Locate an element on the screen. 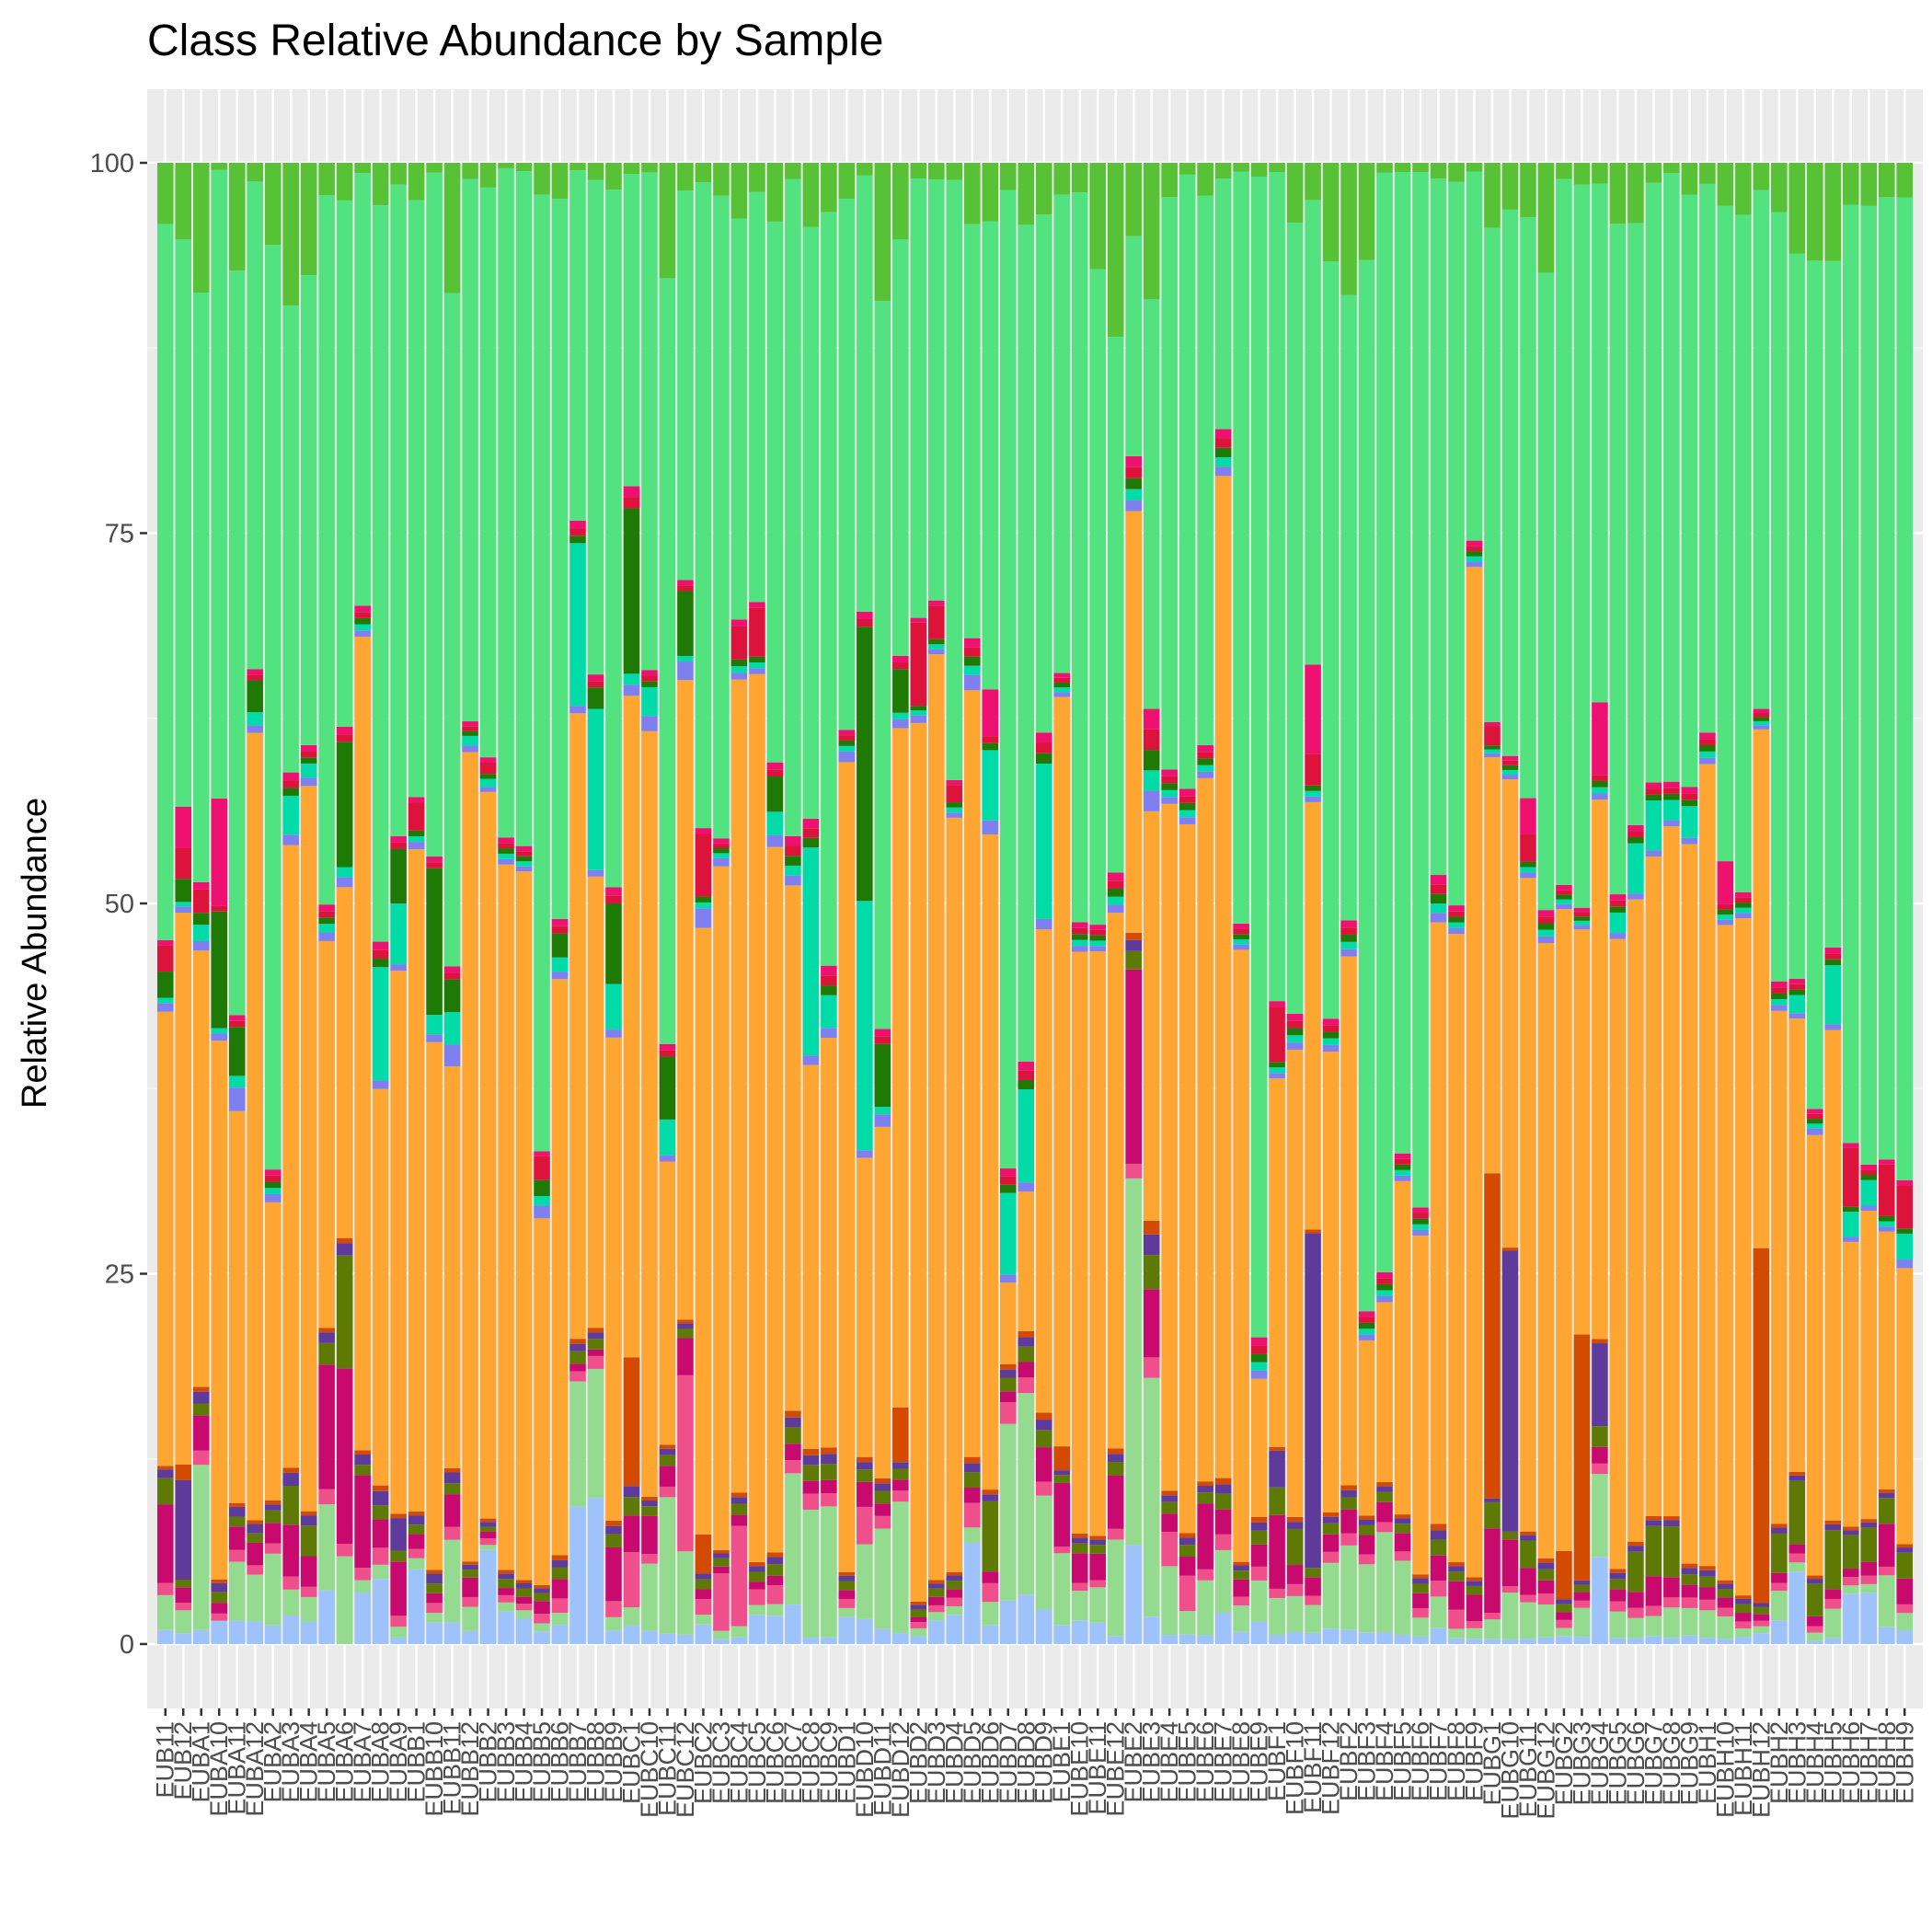 The height and width of the screenshot is (1932, 1932). bar-stack-EUBH11 is located at coordinates (1743, 903).